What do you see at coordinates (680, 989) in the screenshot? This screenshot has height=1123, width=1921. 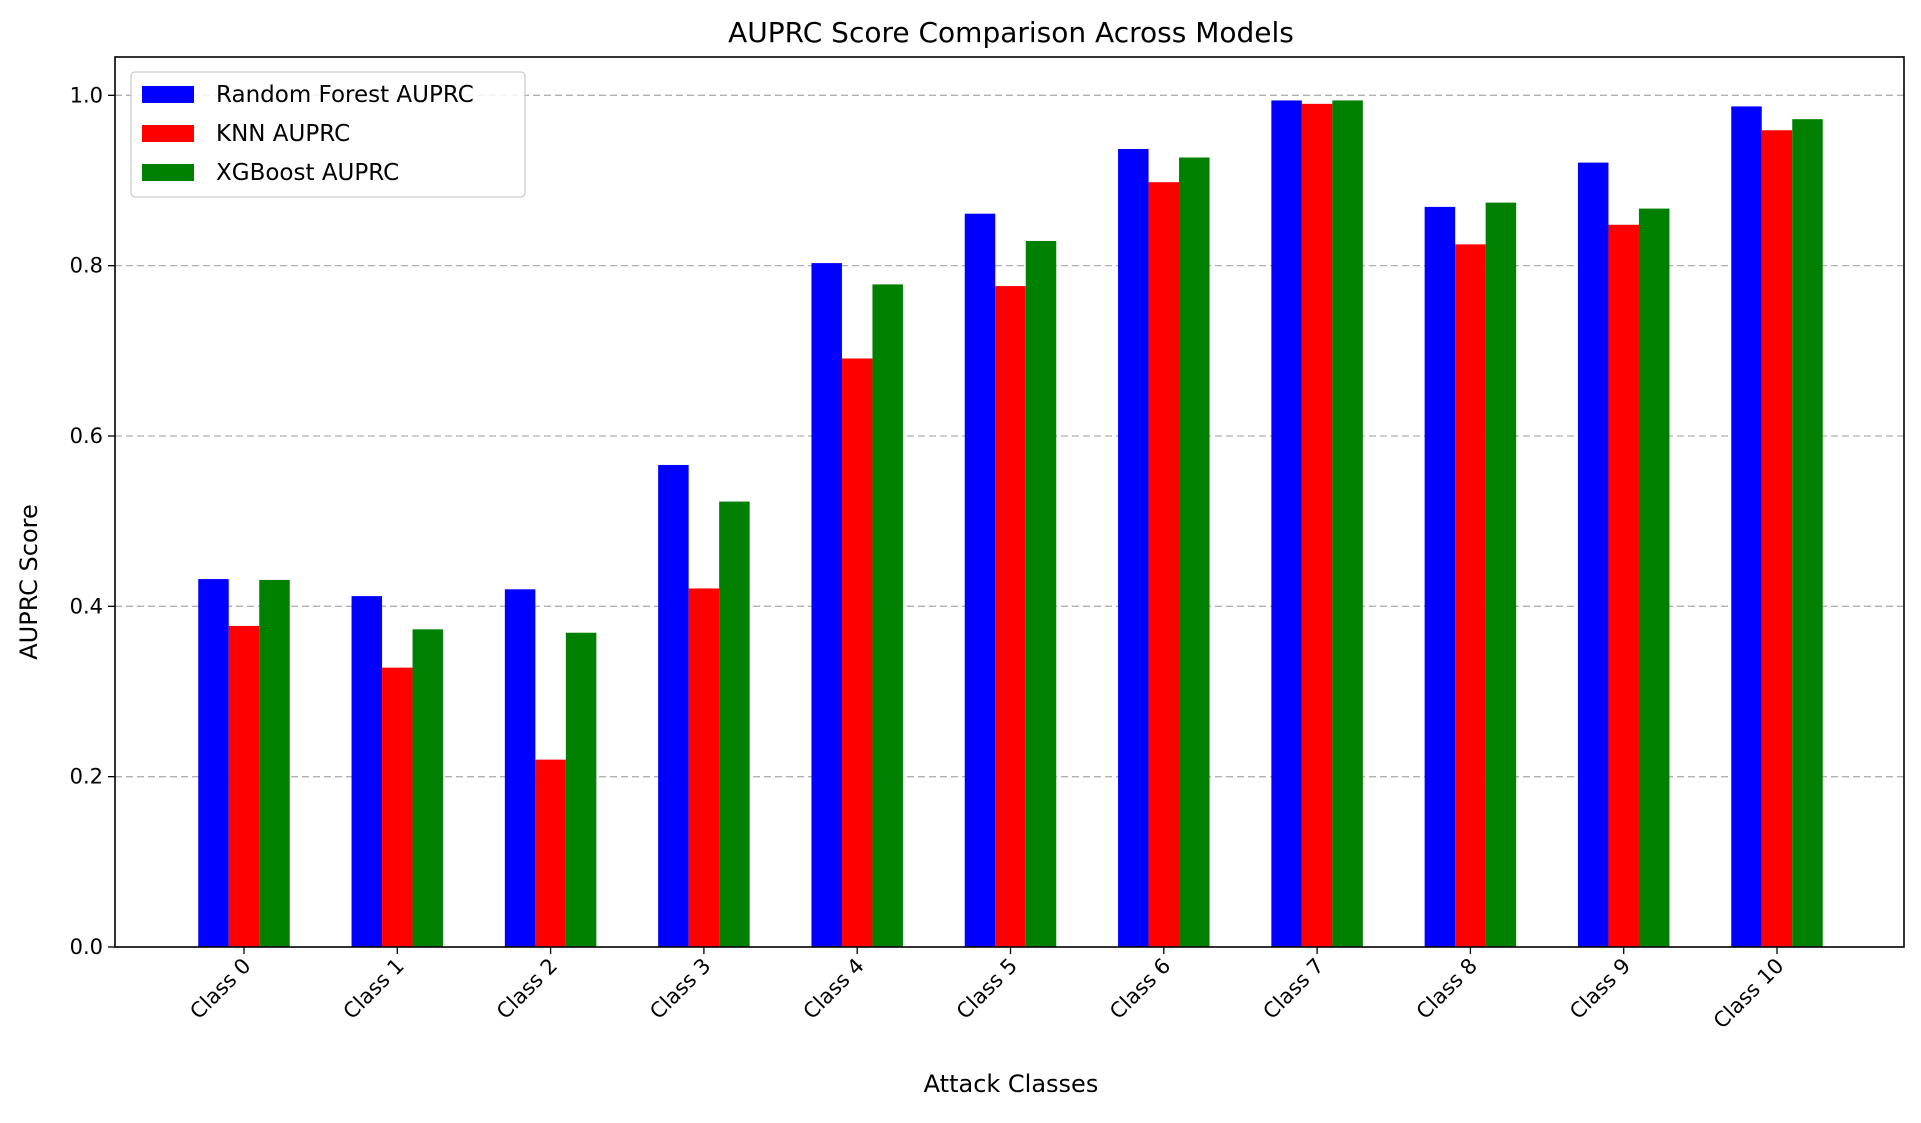 I see `x-tick-label: Class 3` at bounding box center [680, 989].